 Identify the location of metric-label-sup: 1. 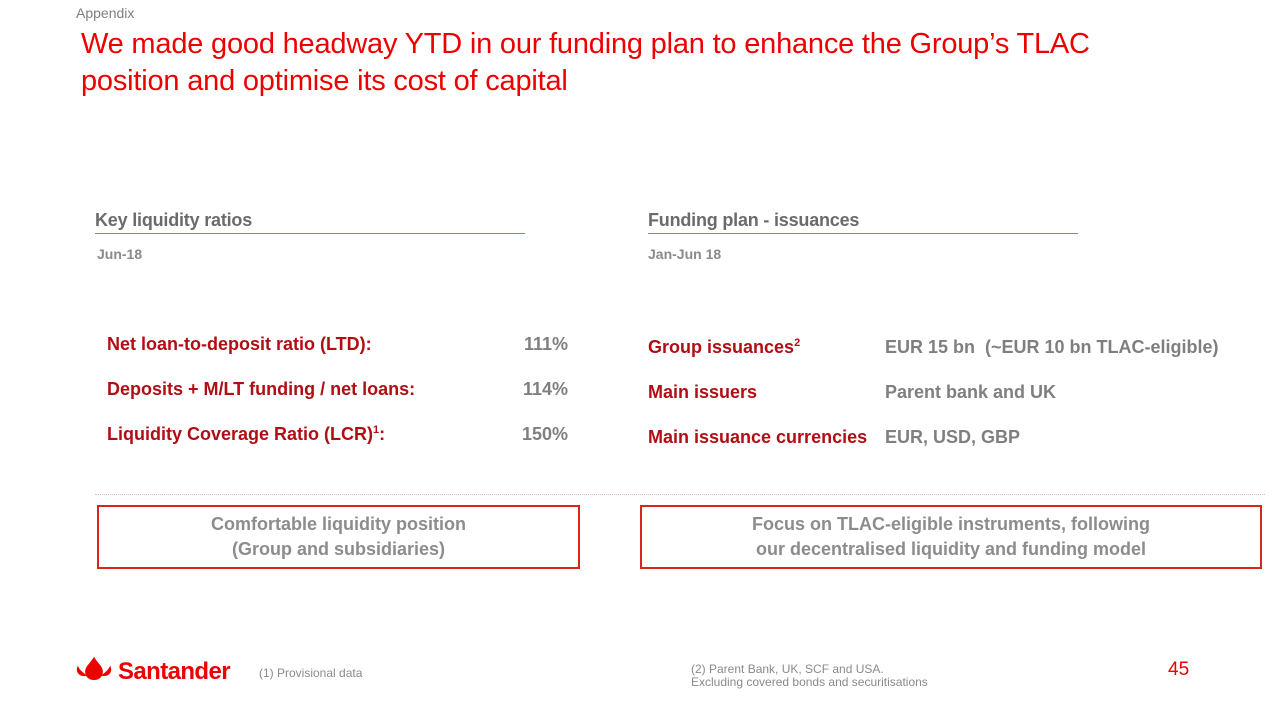
(376, 430).